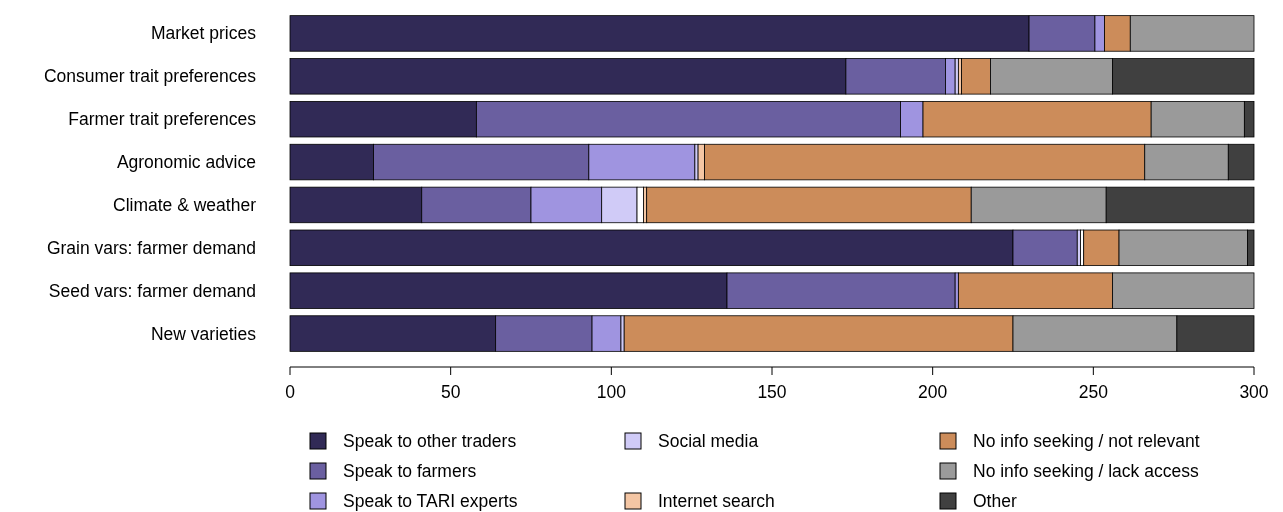 The width and height of the screenshot is (1283, 512). Describe the element at coordinates (186, 162) in the screenshot. I see `y-tick-label: Agronomic advice` at that location.